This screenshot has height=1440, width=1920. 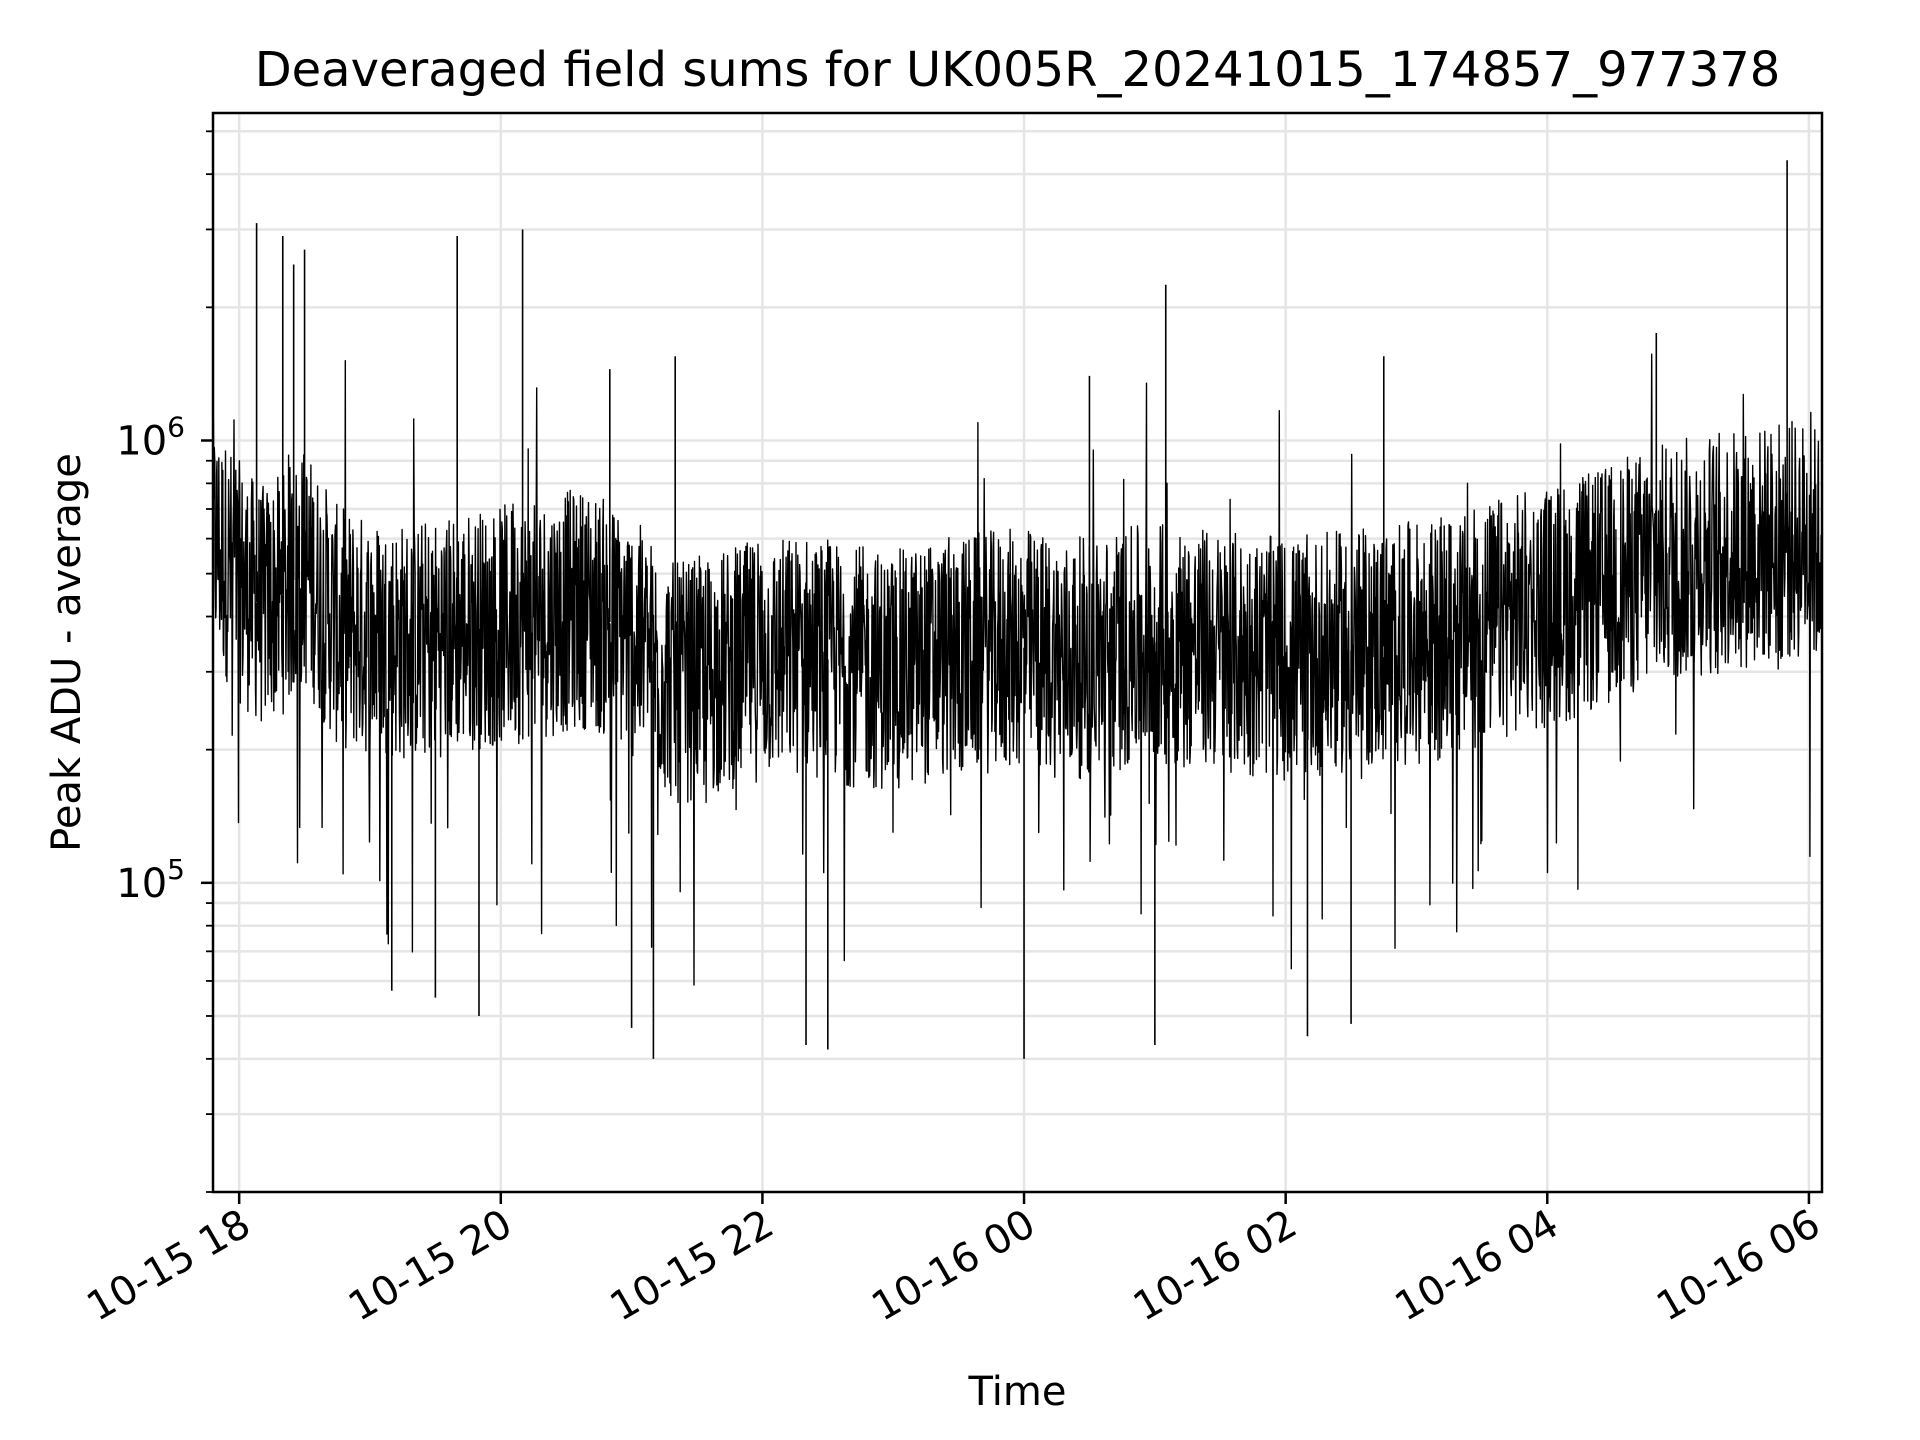 I want to click on y-axis-label: Peak ADU - average, so click(x=67, y=652).